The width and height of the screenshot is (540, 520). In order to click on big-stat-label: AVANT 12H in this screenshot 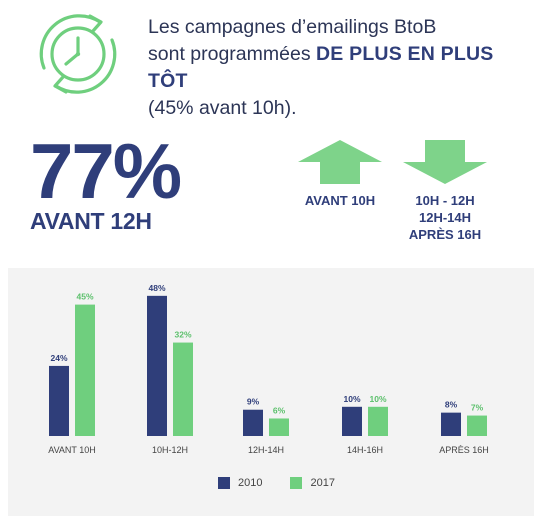, I will do `click(91, 221)`.